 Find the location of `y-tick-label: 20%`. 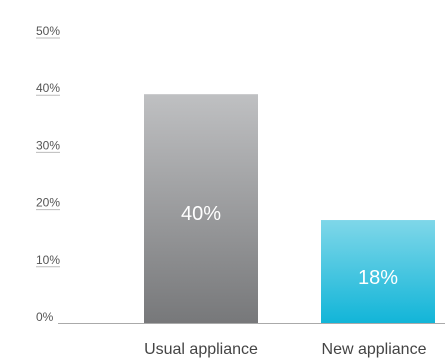

y-tick-label: 20% is located at coordinates (48, 203).